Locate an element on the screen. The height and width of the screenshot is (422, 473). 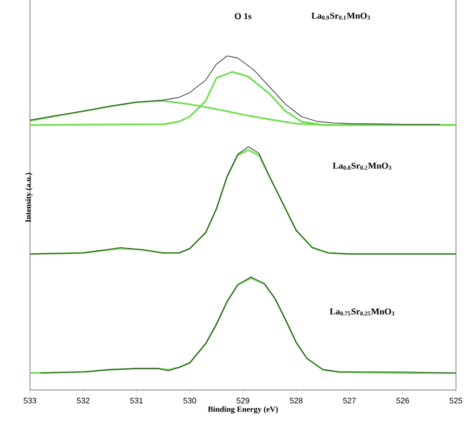
text: La$_{0.9}$Sr$_{0.1}$MnO$_{3}$ is located at coordinates (340, 16).